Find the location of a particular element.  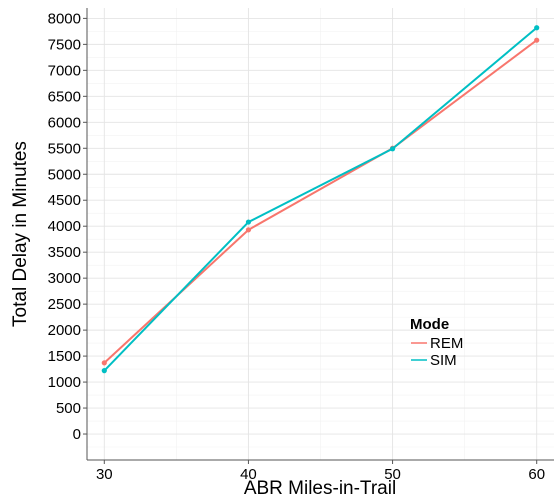

y-tick-label: 4000 is located at coordinates (64, 226).